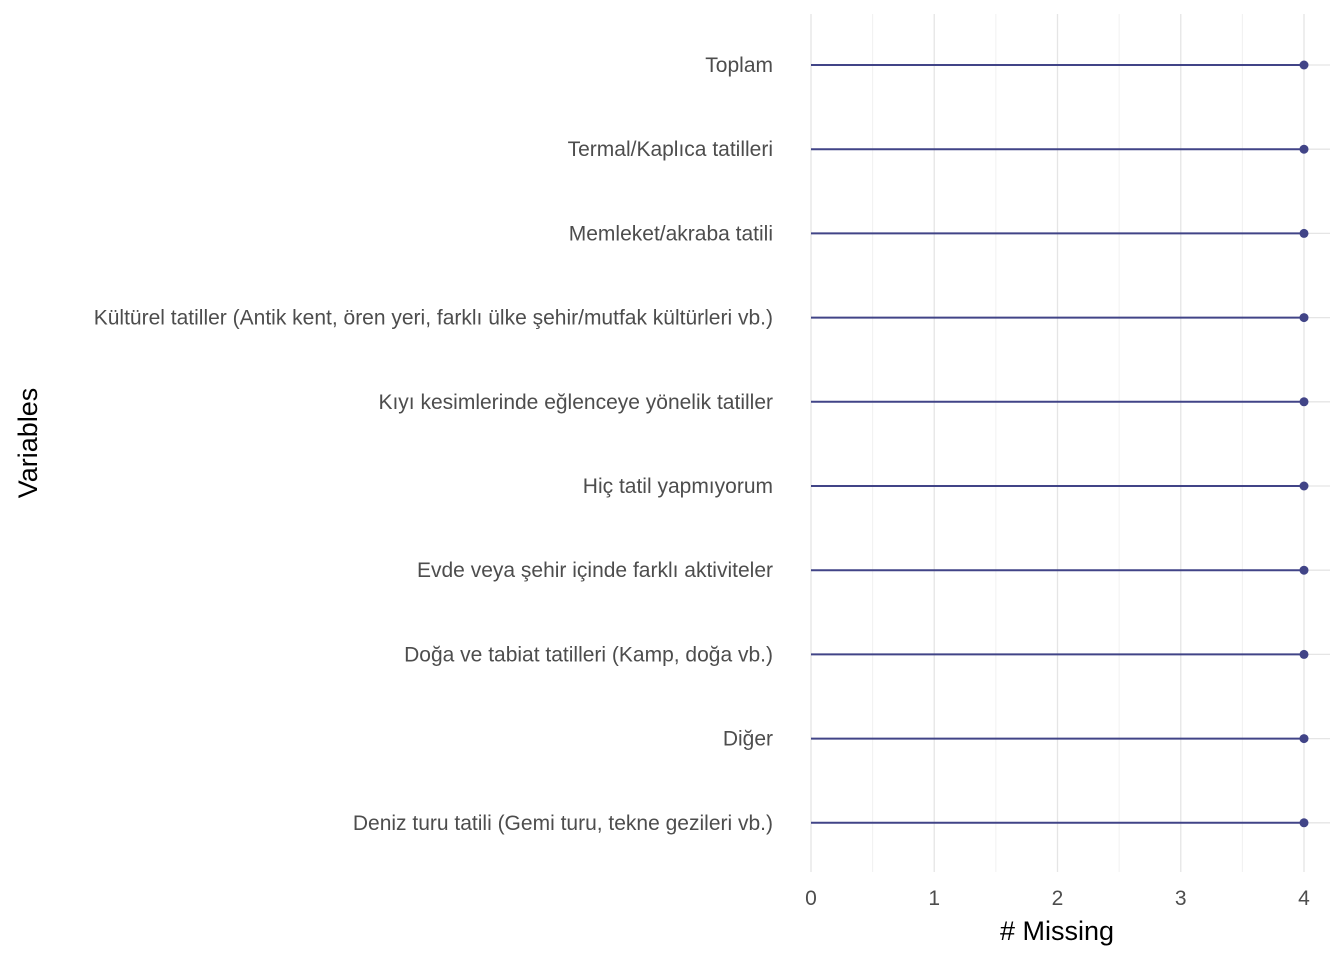  Describe the element at coordinates (934, 898) in the screenshot. I see `x-tick-label: 1` at that location.